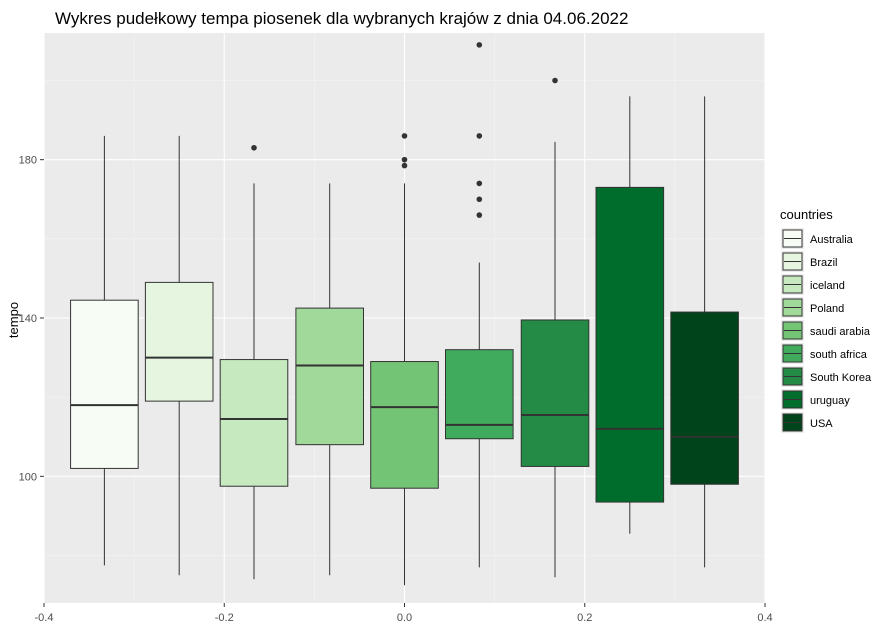  I want to click on legend-label: saudi arabia, so click(840, 332).